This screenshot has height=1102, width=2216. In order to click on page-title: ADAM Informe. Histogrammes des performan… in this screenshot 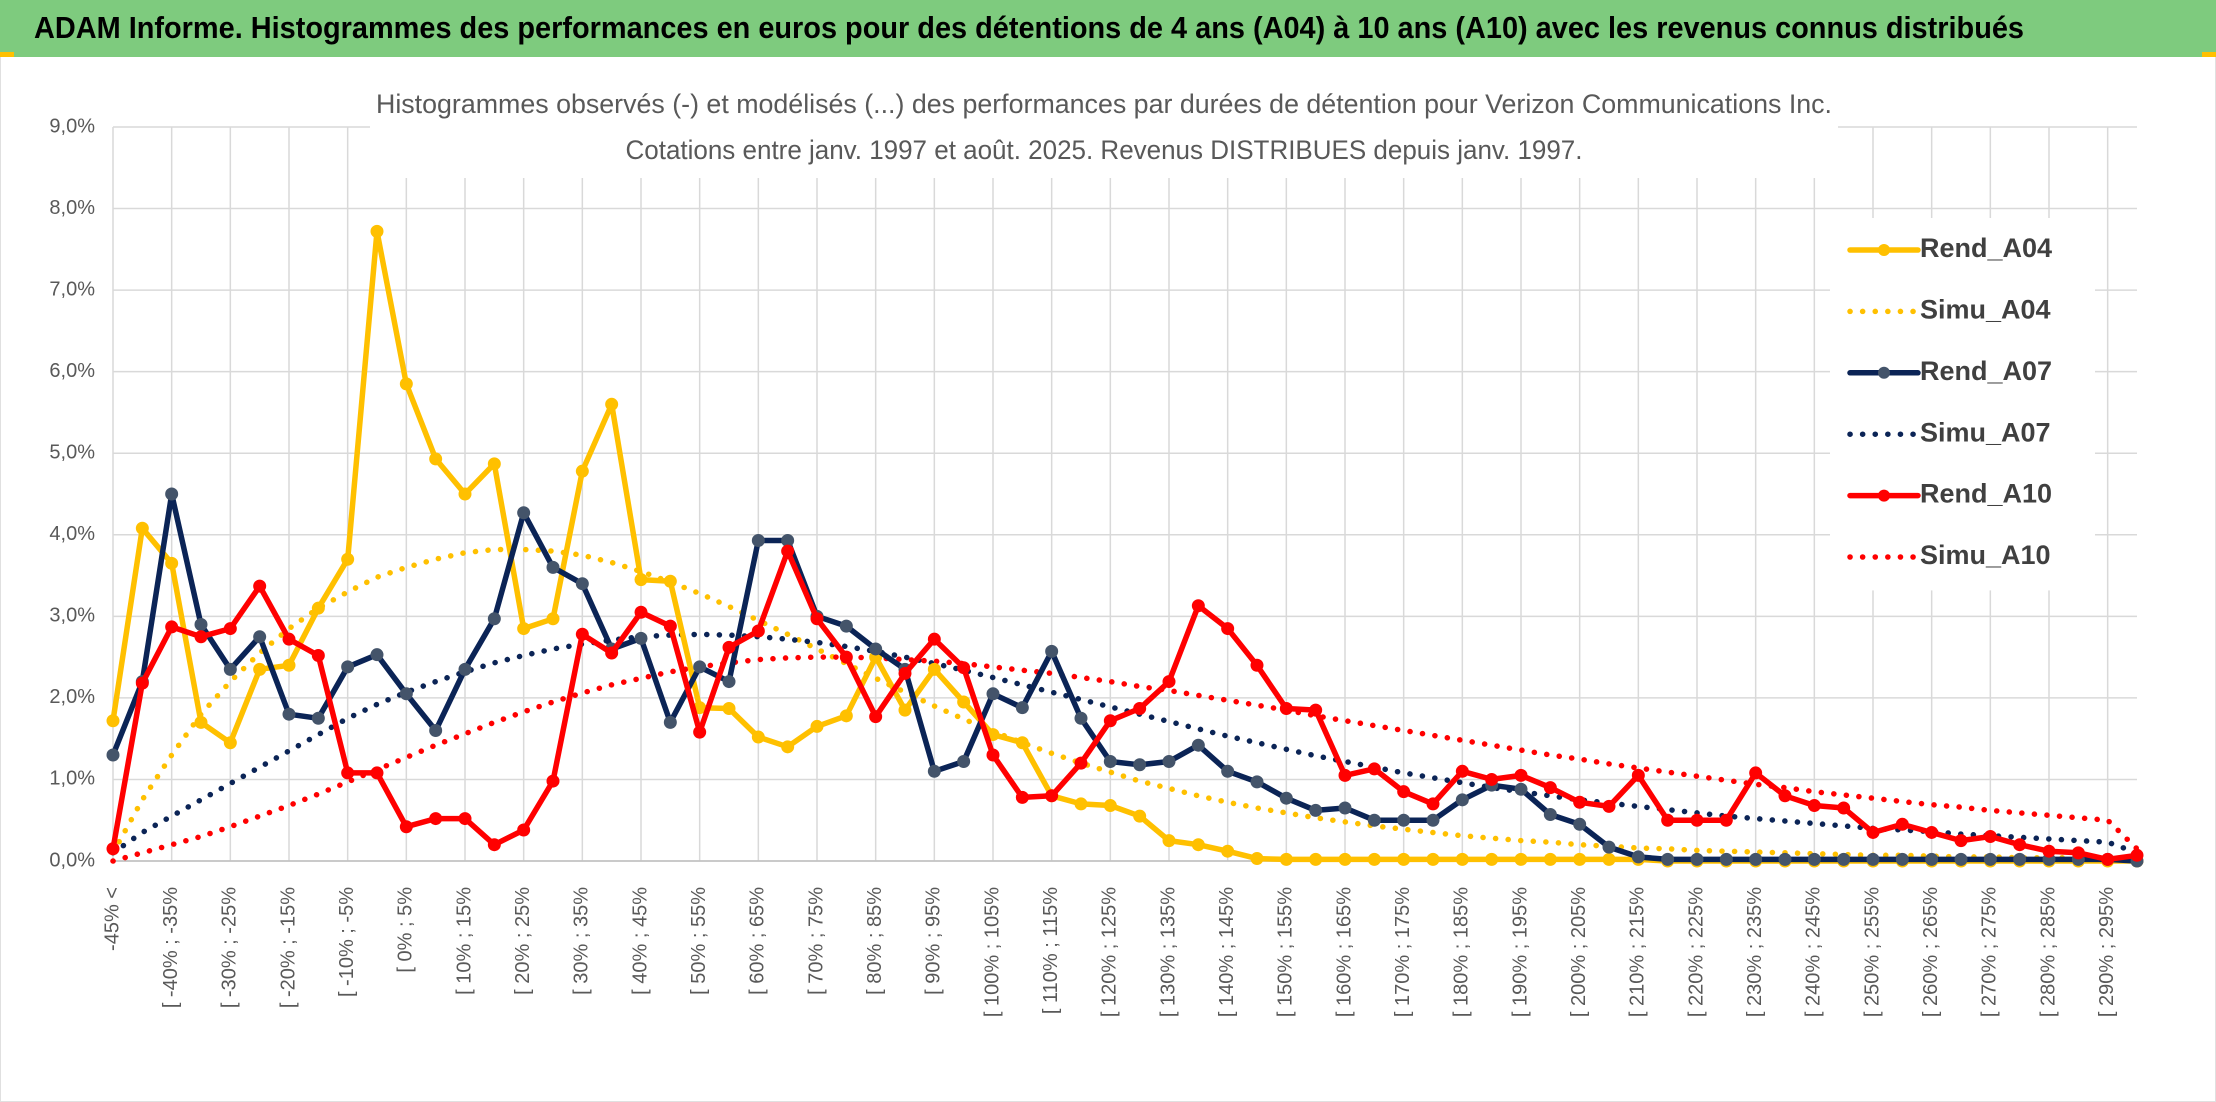, I will do `click(1029, 27)`.